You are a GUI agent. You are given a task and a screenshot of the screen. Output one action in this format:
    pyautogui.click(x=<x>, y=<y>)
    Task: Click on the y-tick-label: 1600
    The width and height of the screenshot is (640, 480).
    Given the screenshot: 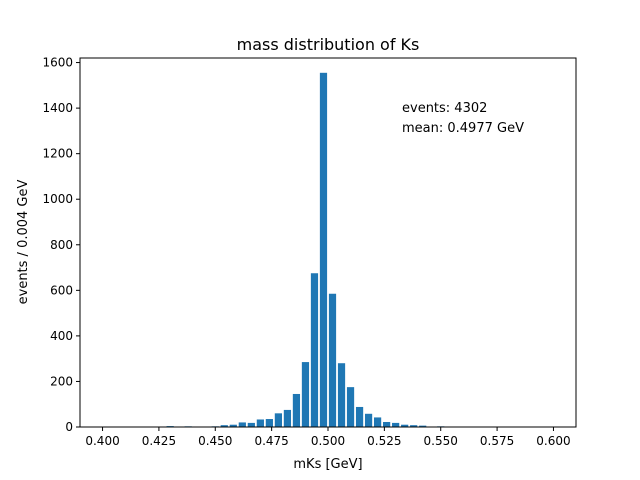 What is the action you would take?
    pyautogui.click(x=57, y=63)
    